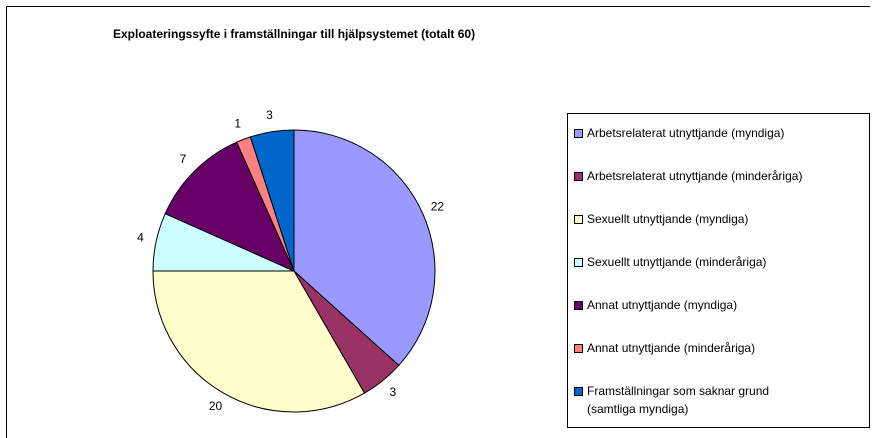  I want to click on legend-label: Annat utnyttjande (minderåriga), so click(671, 348).